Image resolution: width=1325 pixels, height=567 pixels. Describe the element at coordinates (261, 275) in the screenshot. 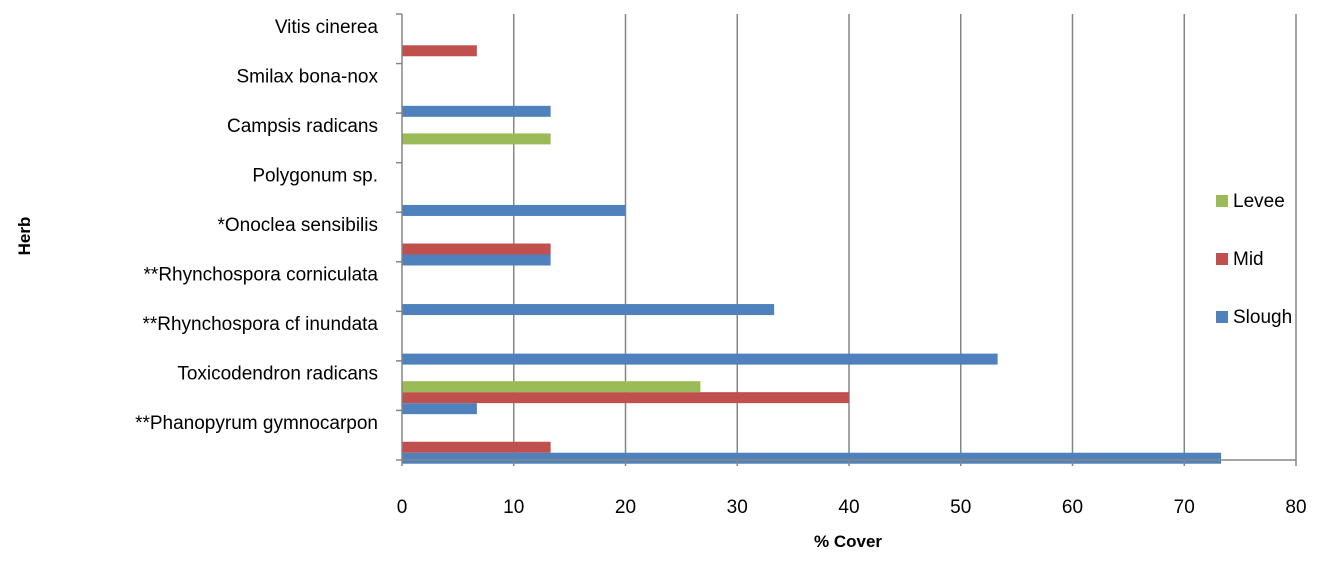

I see `category-label: **Rhynchospora corniculata` at that location.